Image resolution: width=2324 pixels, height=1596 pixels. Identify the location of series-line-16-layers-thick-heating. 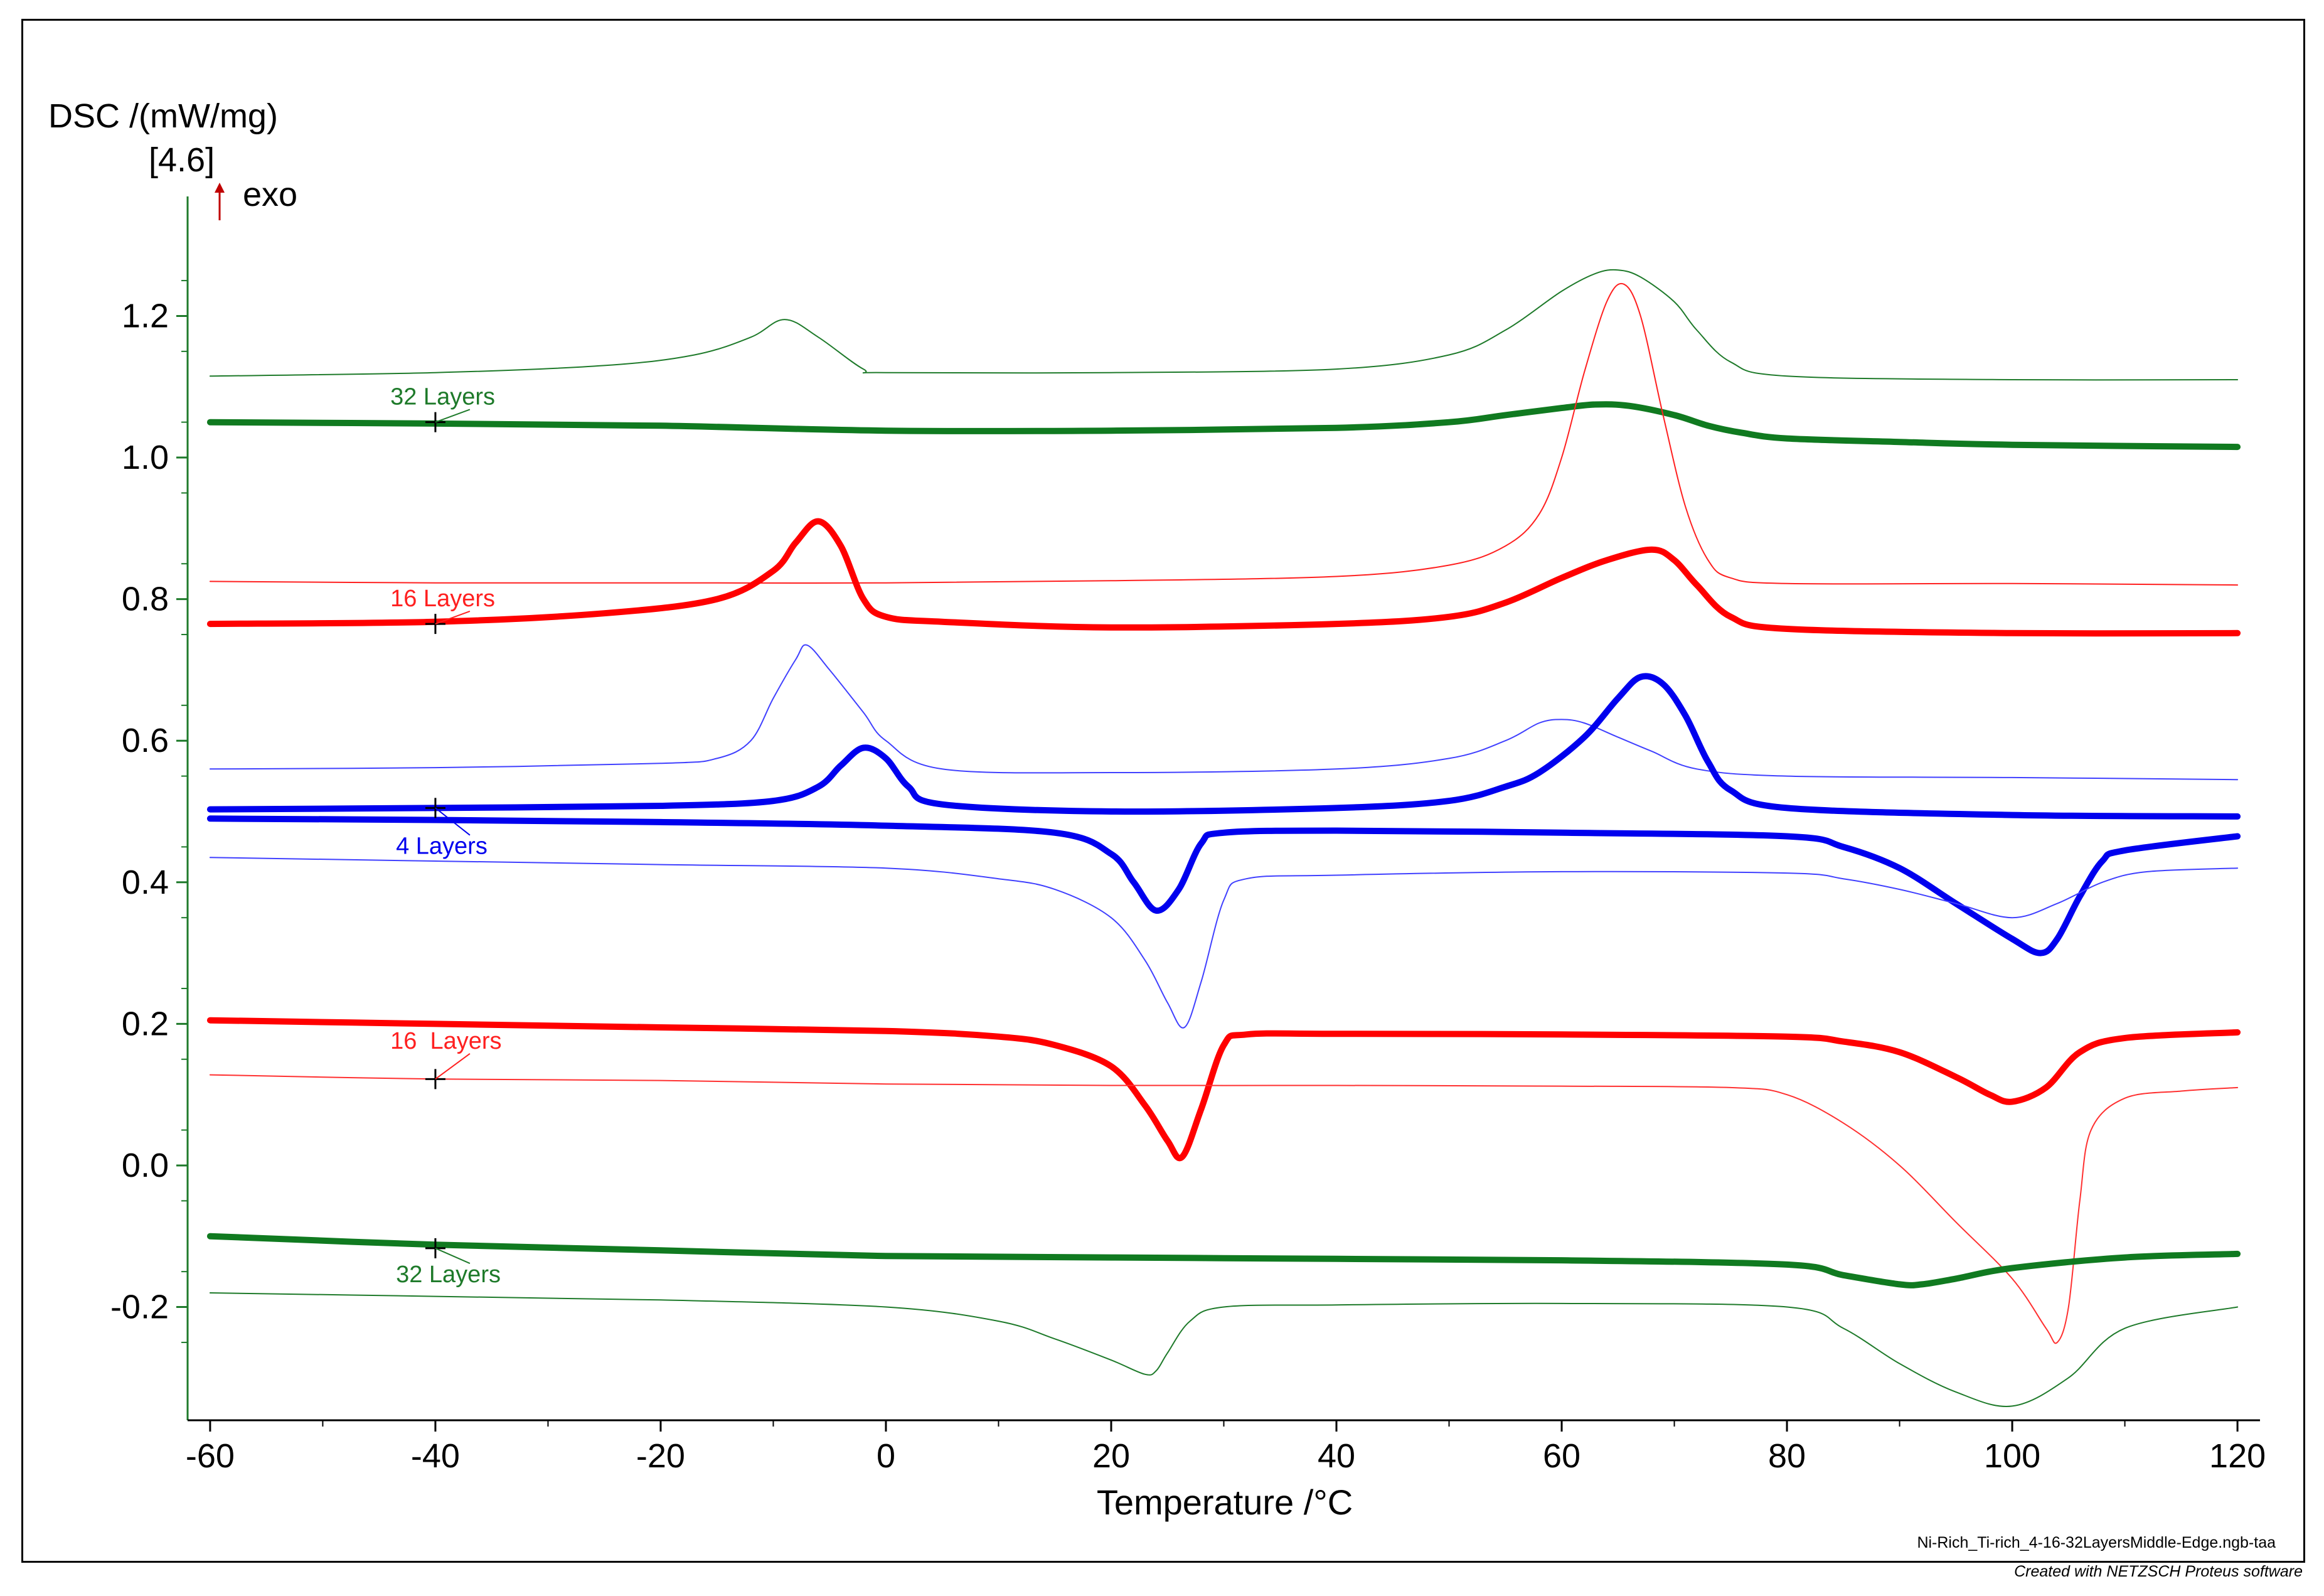
(1223, 1089).